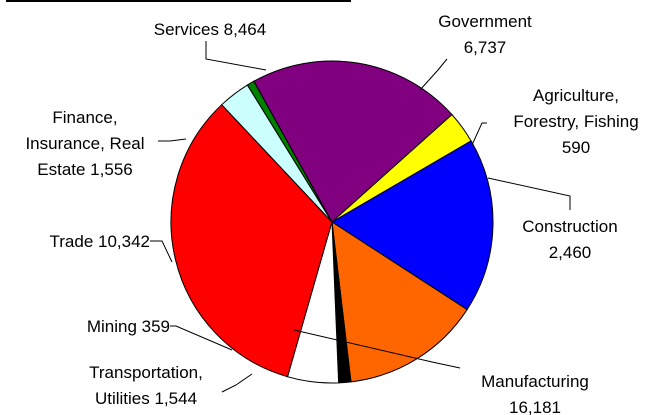  Describe the element at coordinates (146, 385) in the screenshot. I see `label-transportation-utilities: Transportation, Utilities 1,544` at that location.